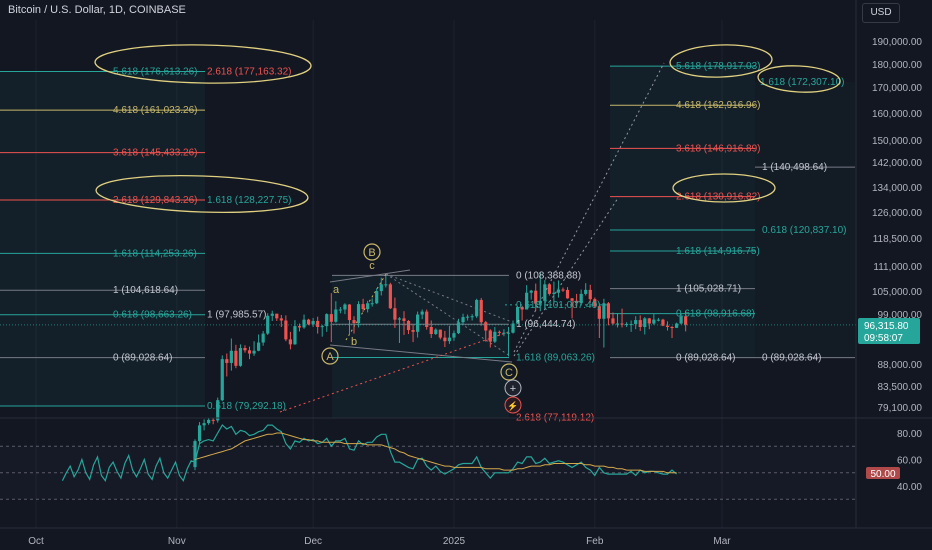  I want to click on lightning-marker-label: ⚡, so click(512, 406).